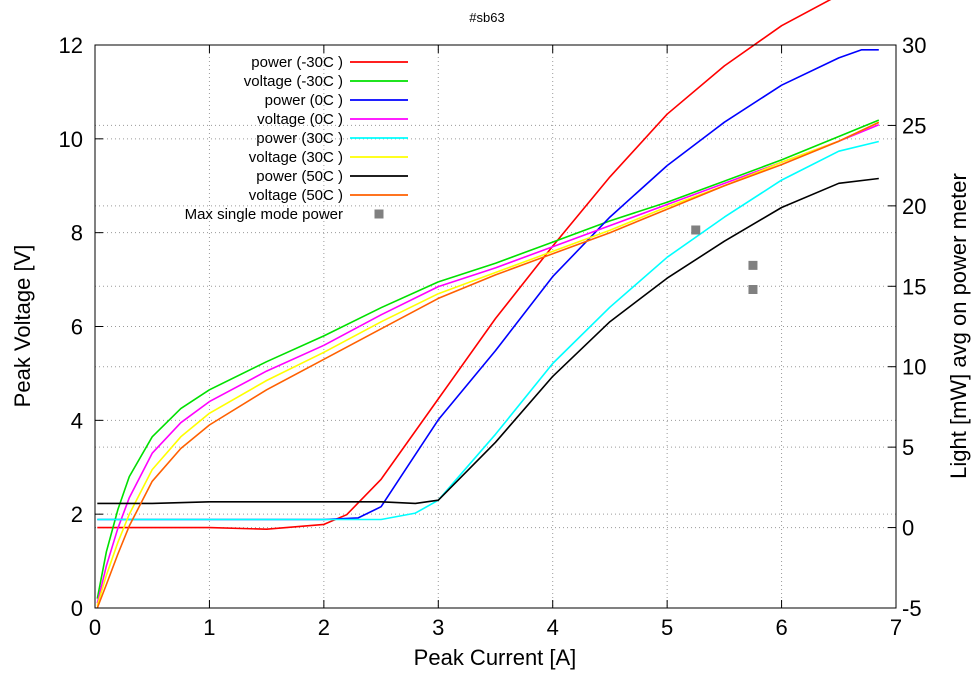  Describe the element at coordinates (914, 206) in the screenshot. I see `y2-tick-label: 20` at that location.